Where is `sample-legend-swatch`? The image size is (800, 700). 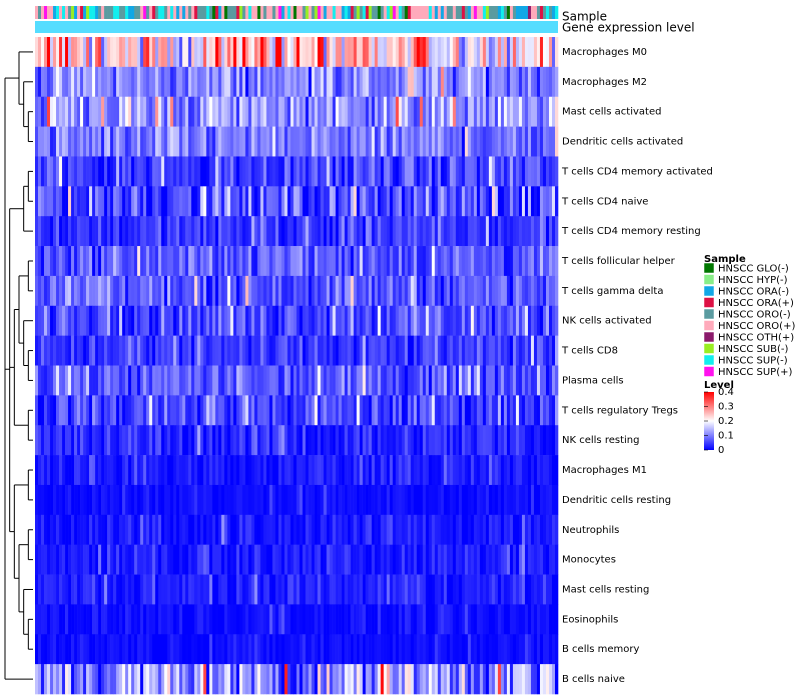 sample-legend-swatch is located at coordinates (709, 337).